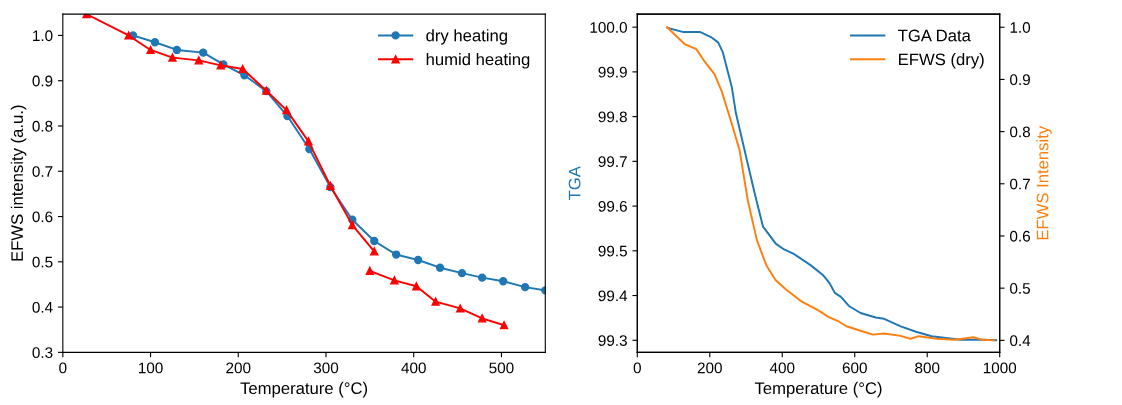  What do you see at coordinates (18, 183) in the screenshot?
I see `y-axis-title: EFWS intensity (a.u.)` at bounding box center [18, 183].